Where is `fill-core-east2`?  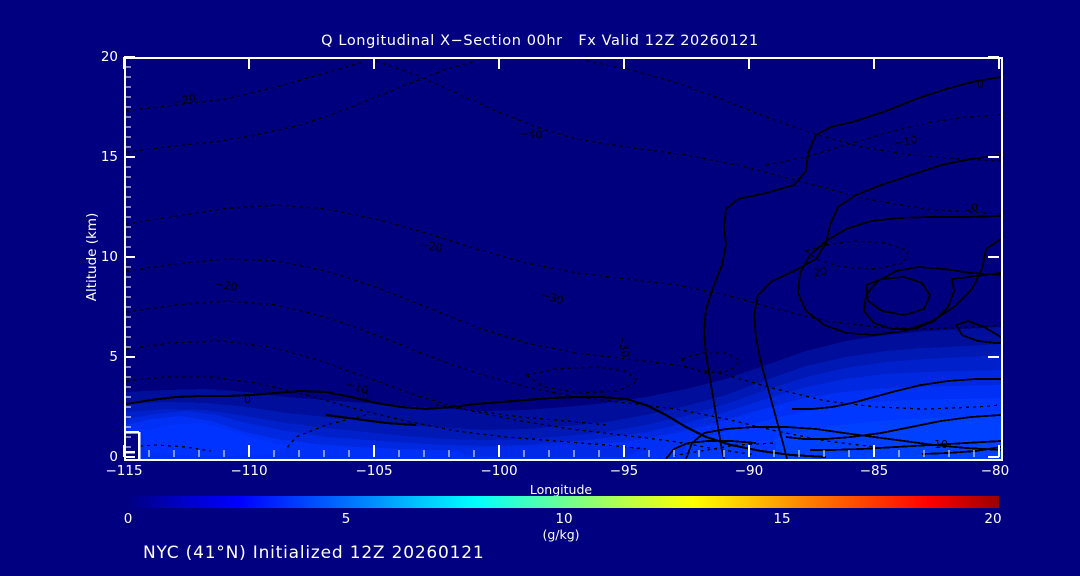 fill-core-east2 is located at coordinates (888, 438).